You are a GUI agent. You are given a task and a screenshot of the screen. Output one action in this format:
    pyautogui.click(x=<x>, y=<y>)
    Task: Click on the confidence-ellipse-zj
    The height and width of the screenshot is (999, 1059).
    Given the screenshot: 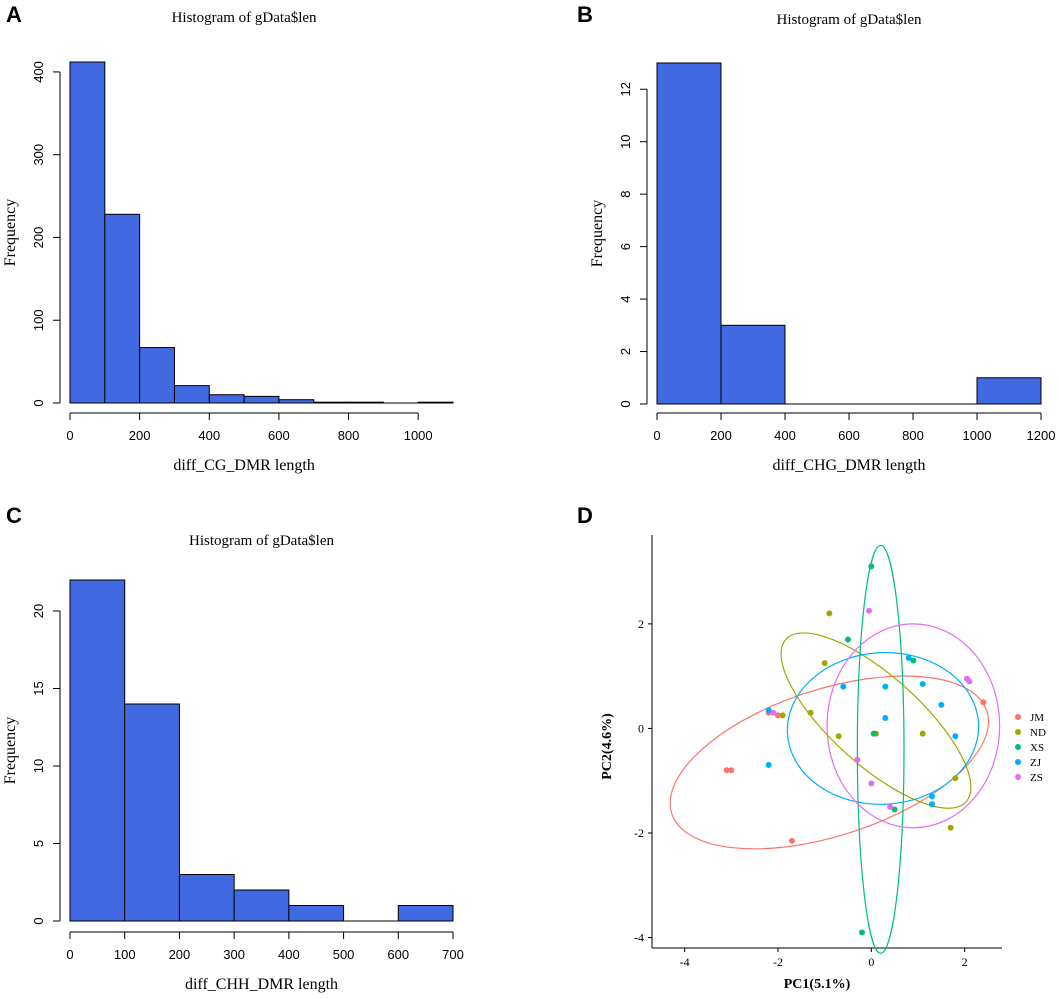 What is the action you would take?
    pyautogui.click(x=883, y=728)
    